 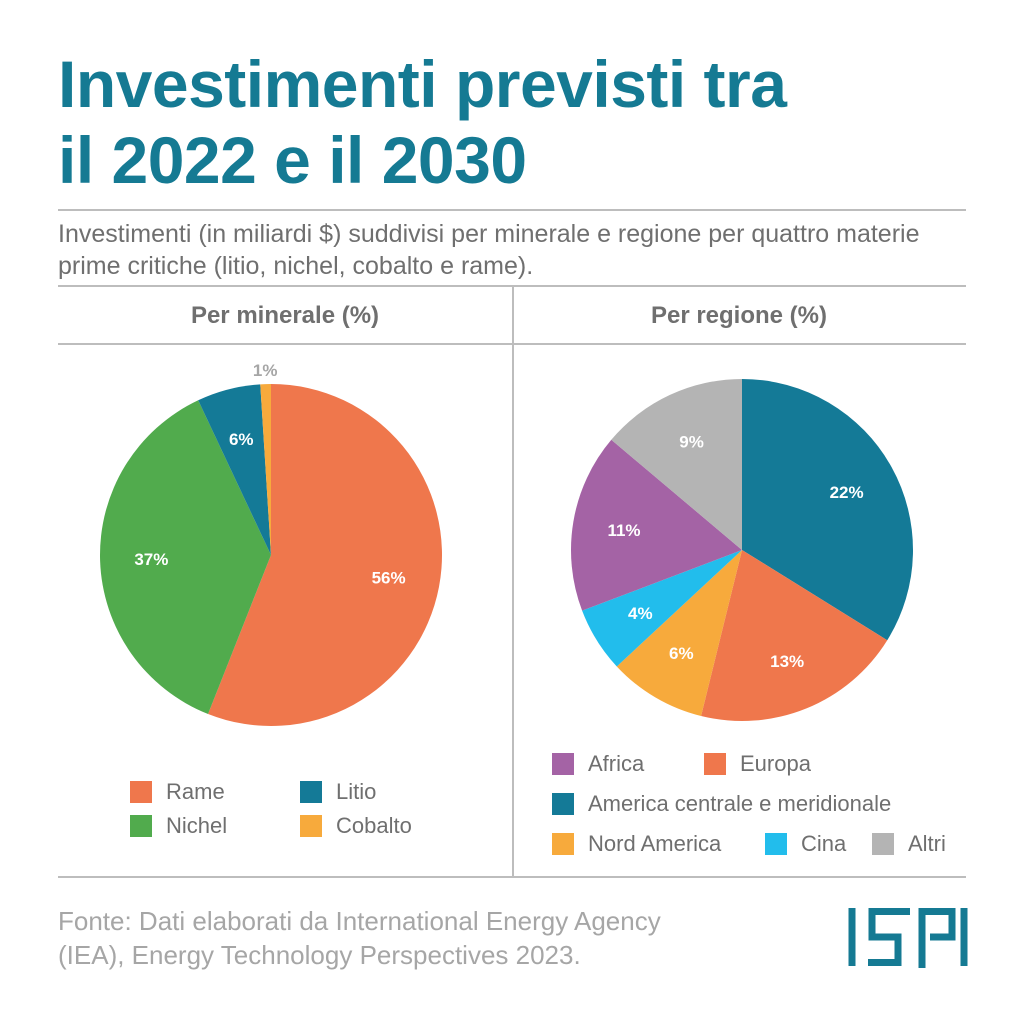 I want to click on legend-label: Cobalto, so click(x=374, y=825).